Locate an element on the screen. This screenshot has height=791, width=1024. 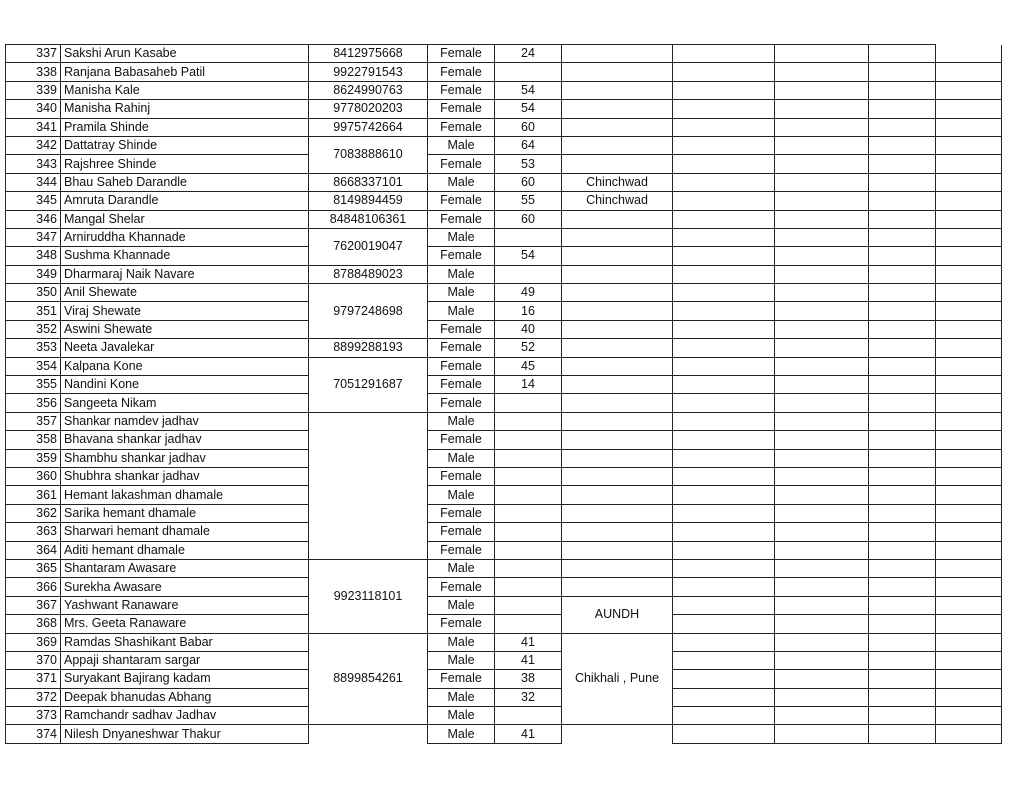
row-number-cell: 360 is located at coordinates (33, 476).